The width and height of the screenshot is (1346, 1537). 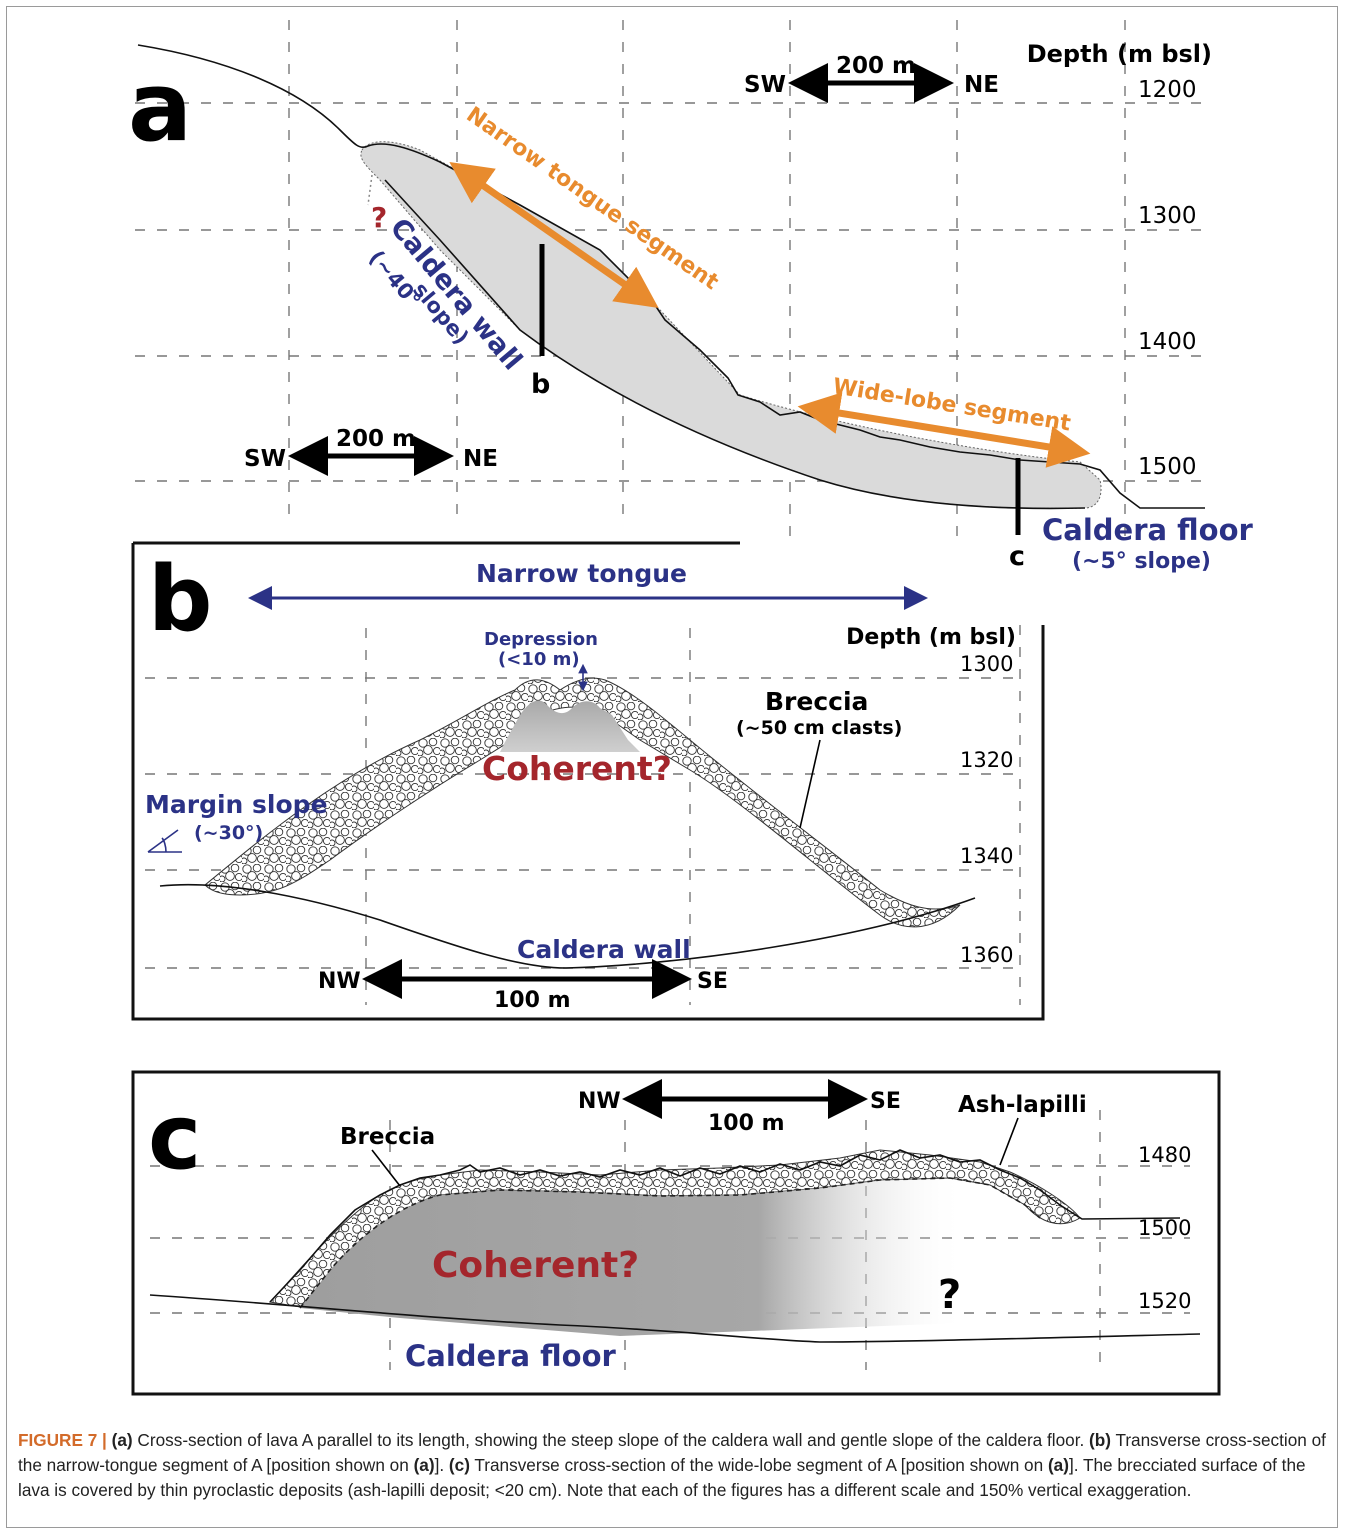 What do you see at coordinates (1167, 467) in the screenshot?
I see `depth-tick-1500: 1500` at bounding box center [1167, 467].